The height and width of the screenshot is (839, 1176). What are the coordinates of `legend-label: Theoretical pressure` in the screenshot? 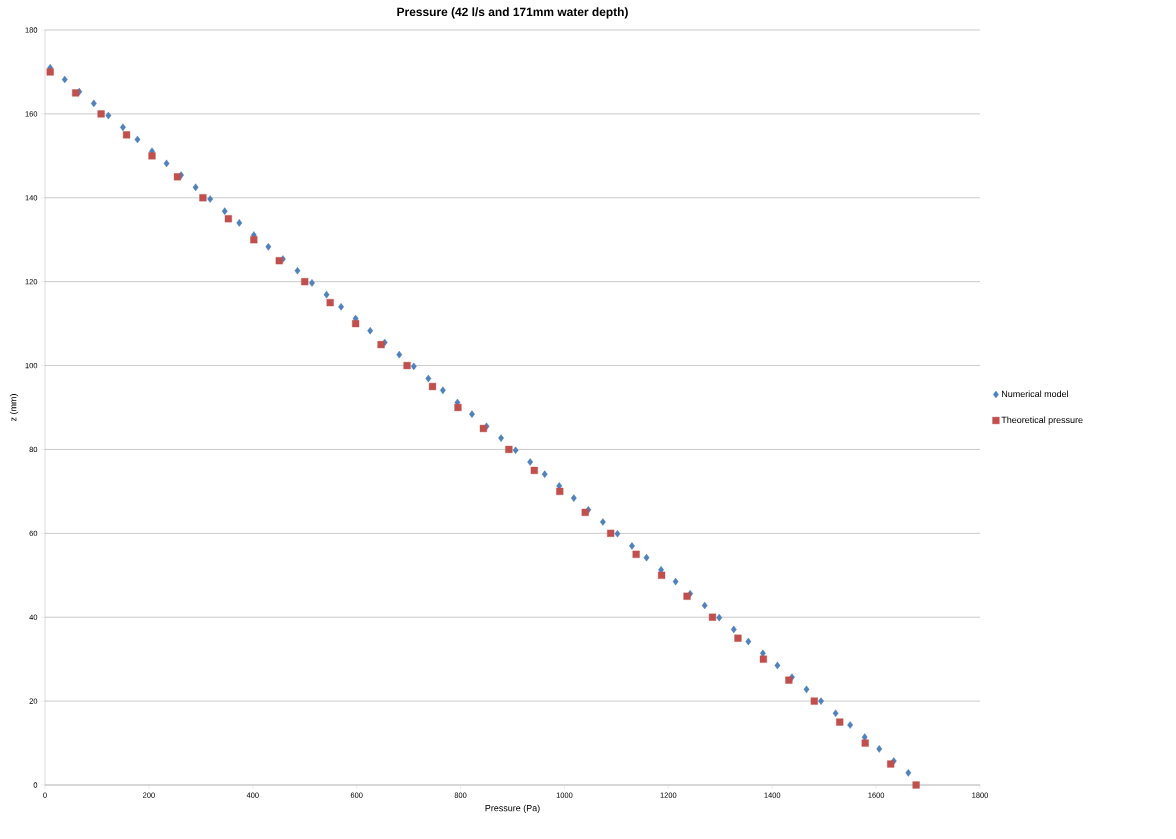 It's located at (1042, 420).